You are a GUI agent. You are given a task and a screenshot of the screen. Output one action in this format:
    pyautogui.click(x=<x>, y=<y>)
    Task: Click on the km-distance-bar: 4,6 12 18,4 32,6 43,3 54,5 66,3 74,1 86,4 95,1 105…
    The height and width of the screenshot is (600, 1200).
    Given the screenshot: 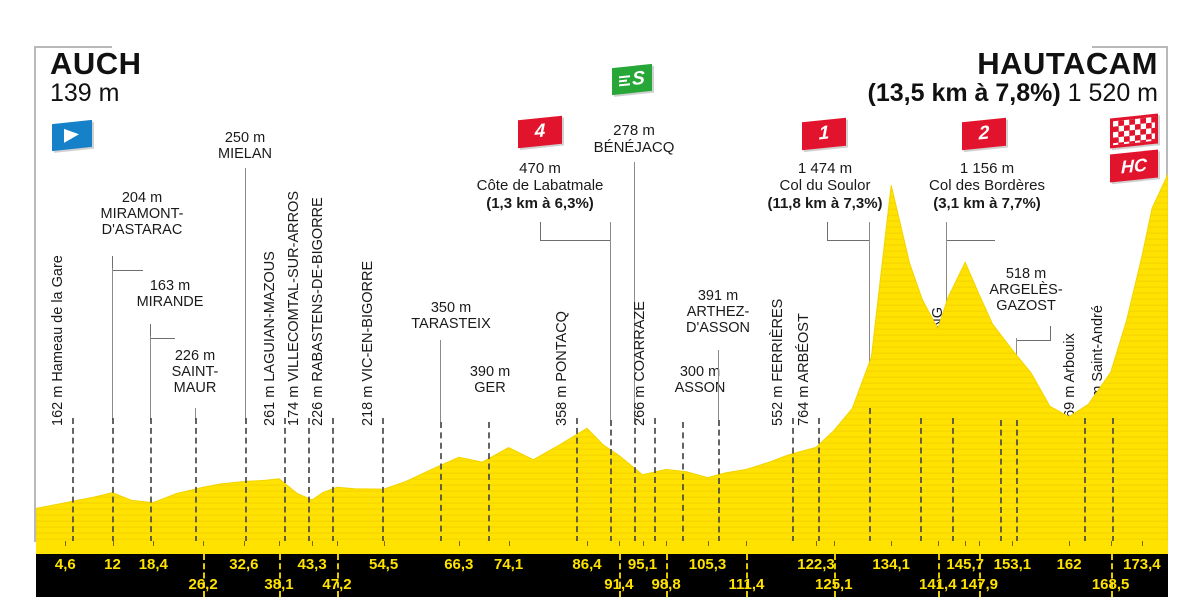 What is the action you would take?
    pyautogui.click(x=602, y=575)
    